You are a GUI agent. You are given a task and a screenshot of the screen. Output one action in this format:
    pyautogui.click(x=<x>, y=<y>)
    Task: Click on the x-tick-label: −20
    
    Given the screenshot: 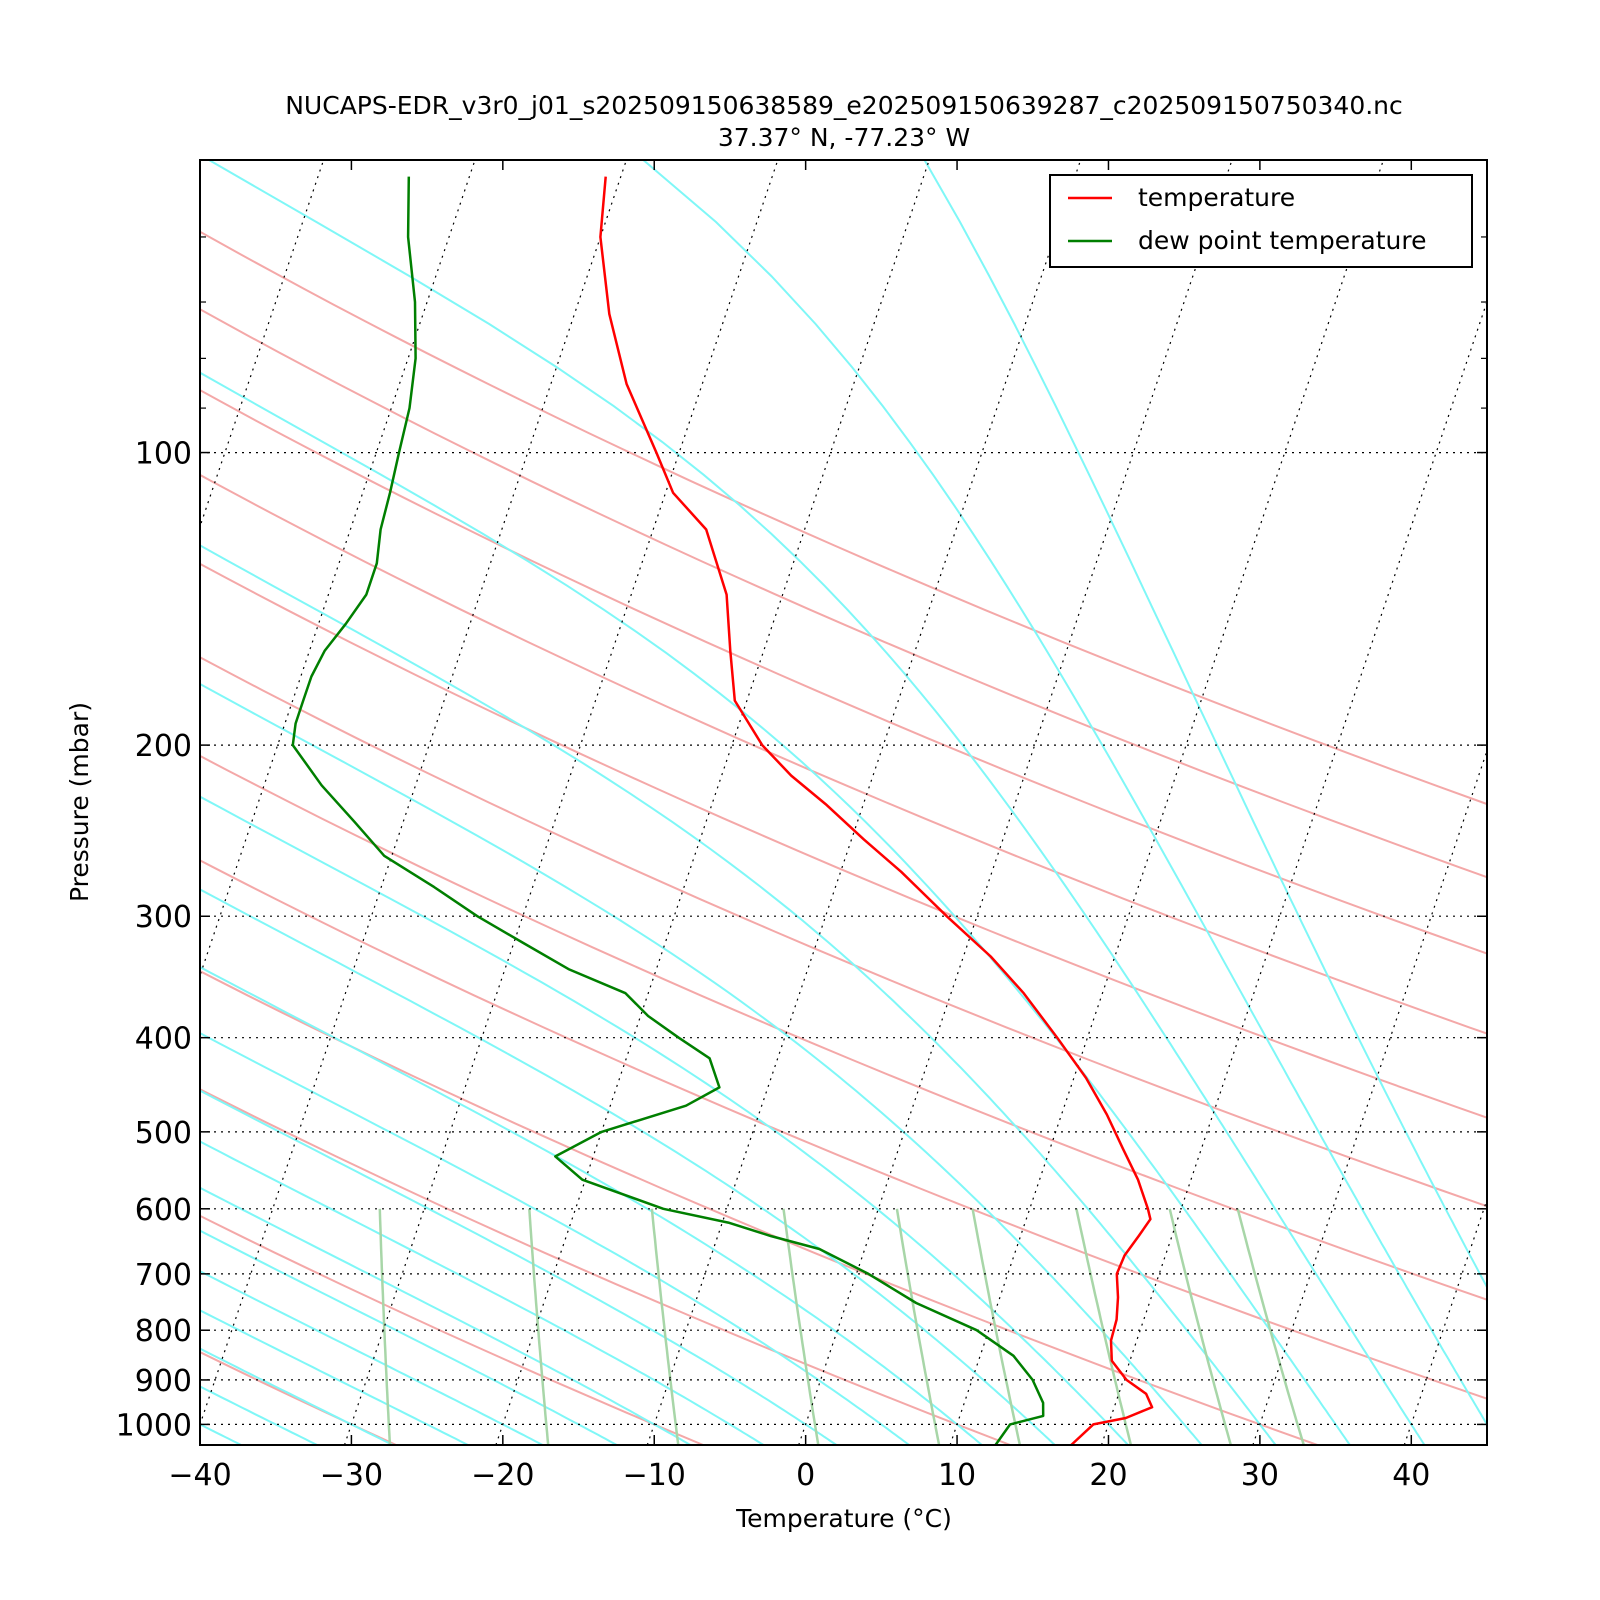 What is the action you would take?
    pyautogui.click(x=502, y=1475)
    